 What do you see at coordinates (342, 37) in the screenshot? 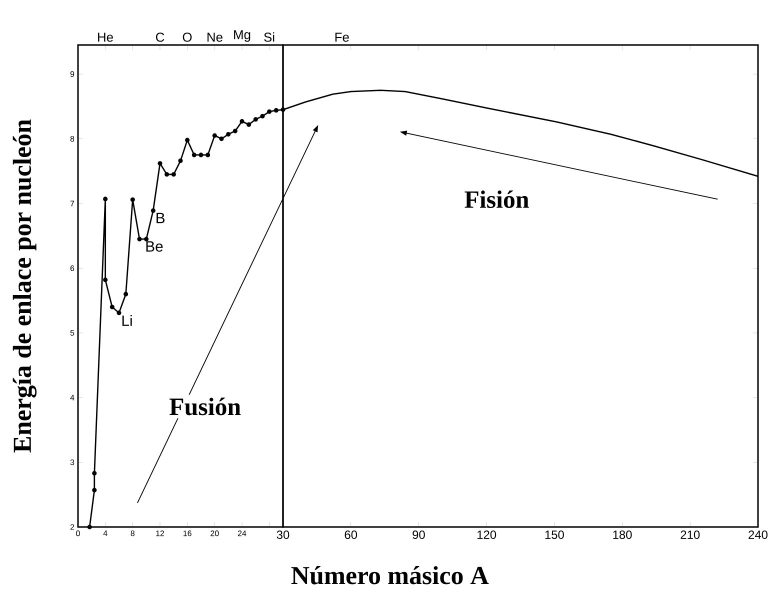
I see `text: Fe` at bounding box center [342, 37].